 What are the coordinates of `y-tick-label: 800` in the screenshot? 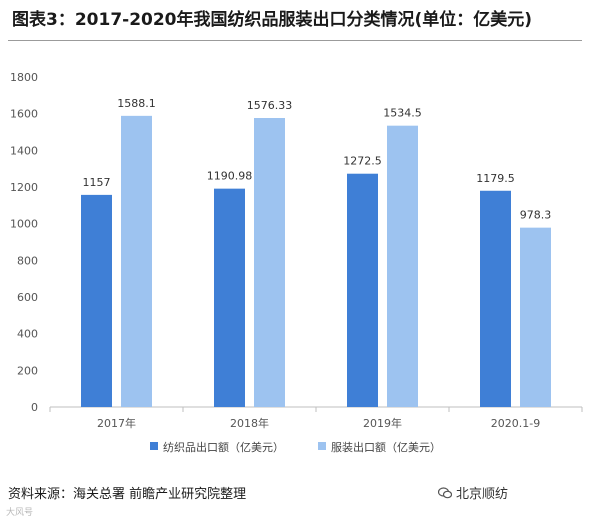 It's located at (27, 260).